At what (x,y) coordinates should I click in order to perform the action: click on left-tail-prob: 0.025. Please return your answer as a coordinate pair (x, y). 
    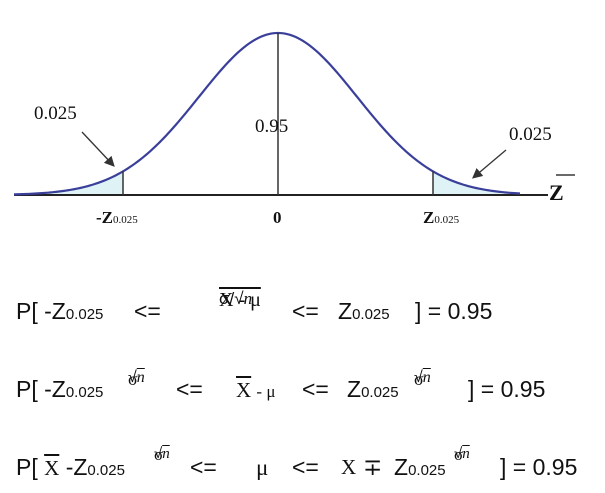
    Looking at the image, I should click on (55, 113).